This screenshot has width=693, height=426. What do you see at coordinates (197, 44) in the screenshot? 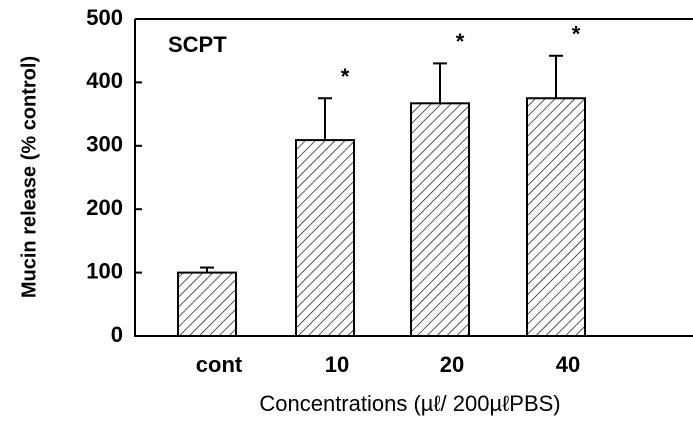
I see `annotation: SCPT` at bounding box center [197, 44].